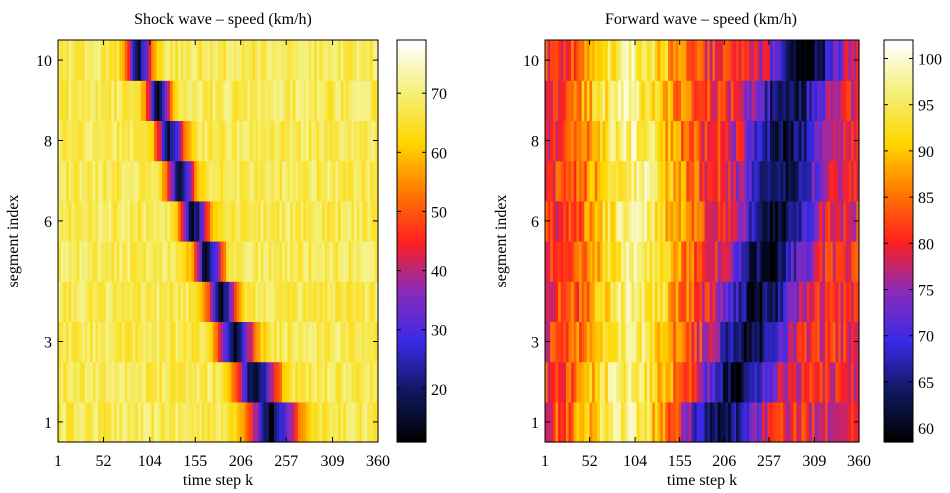  Describe the element at coordinates (535, 423) in the screenshot. I see `y-tick-label: 1` at that location.